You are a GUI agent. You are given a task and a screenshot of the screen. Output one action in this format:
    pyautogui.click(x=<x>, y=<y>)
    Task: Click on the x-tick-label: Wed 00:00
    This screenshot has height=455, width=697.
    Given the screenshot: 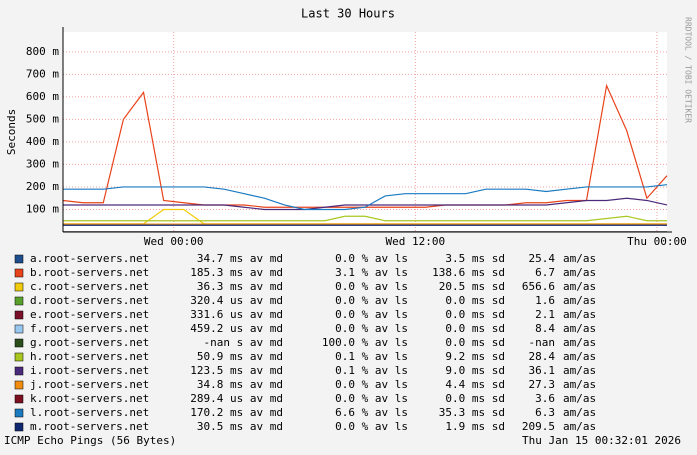 What is the action you would take?
    pyautogui.click(x=174, y=241)
    